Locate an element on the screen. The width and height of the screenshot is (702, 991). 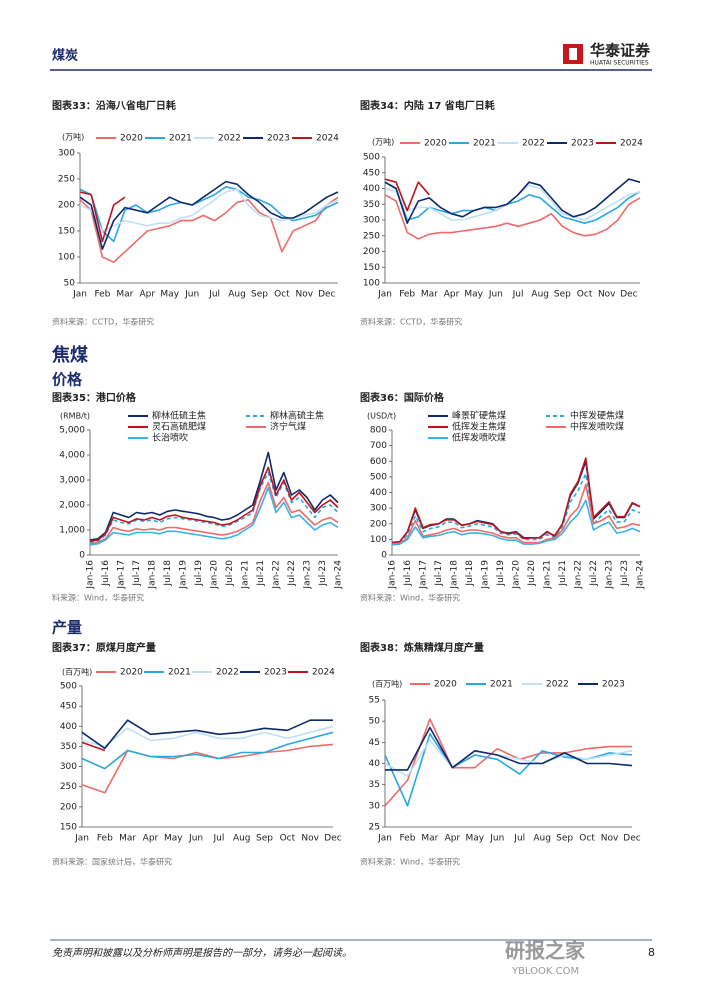
x-tick-label: Jul-23 is located at coordinates (323, 573).